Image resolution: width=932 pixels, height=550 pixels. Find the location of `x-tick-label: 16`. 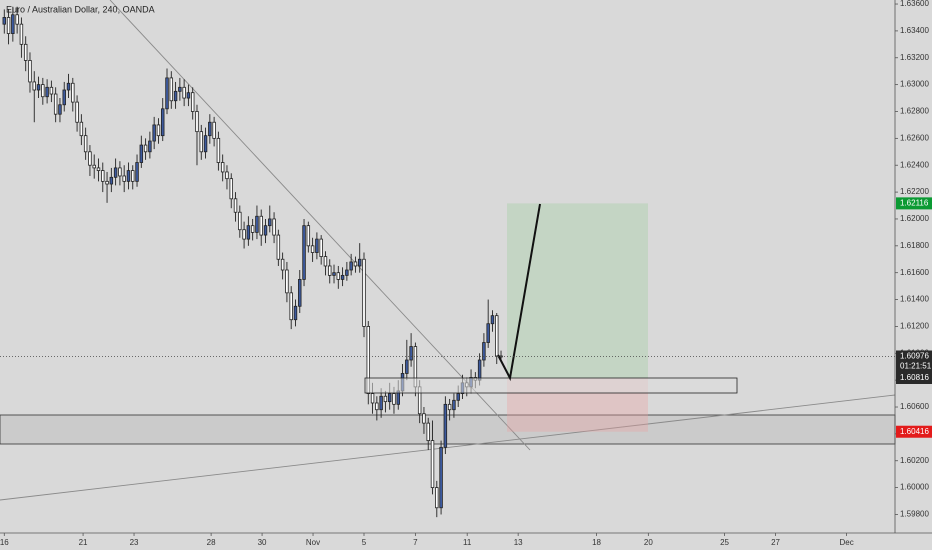

x-tick-label: 16 is located at coordinates (4, 542).